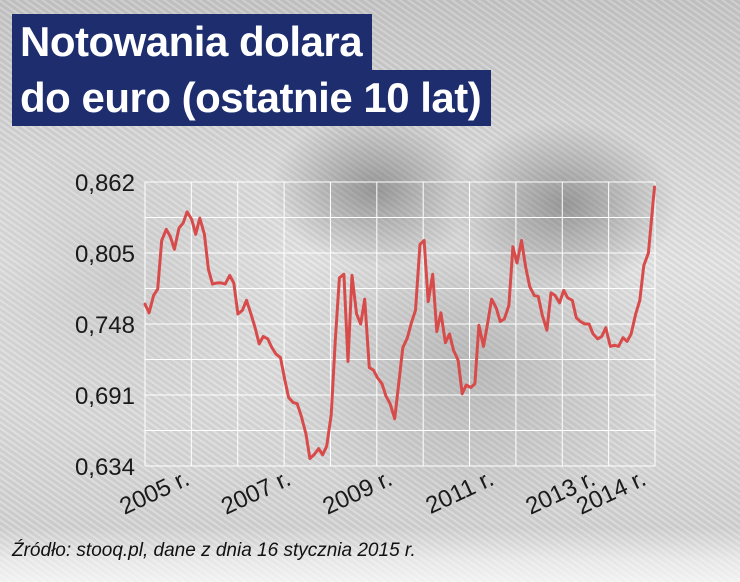  I want to click on footer-band, so click(370, 555).